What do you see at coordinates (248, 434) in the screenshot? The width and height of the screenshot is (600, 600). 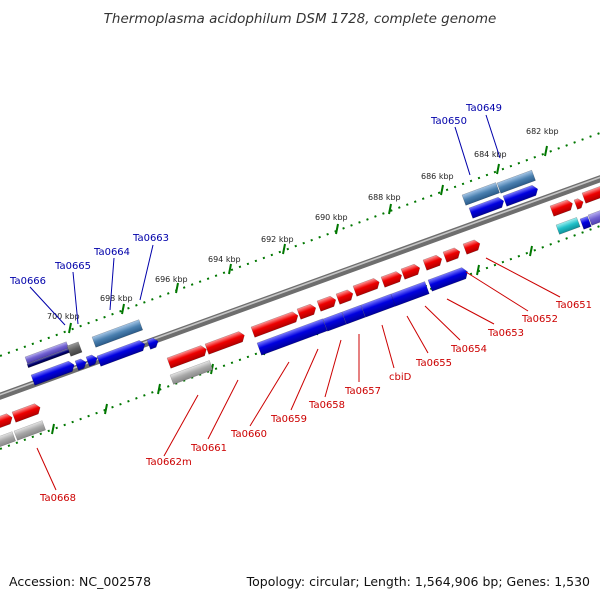 I see `gene-label-ta0660: Ta0660` at bounding box center [248, 434].